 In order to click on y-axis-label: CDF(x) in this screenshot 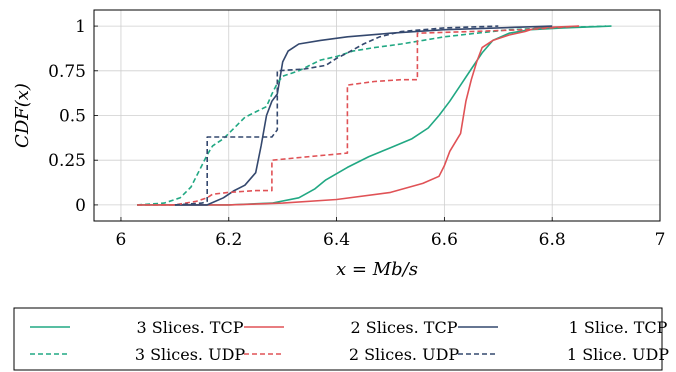, I will do `click(22, 115)`.